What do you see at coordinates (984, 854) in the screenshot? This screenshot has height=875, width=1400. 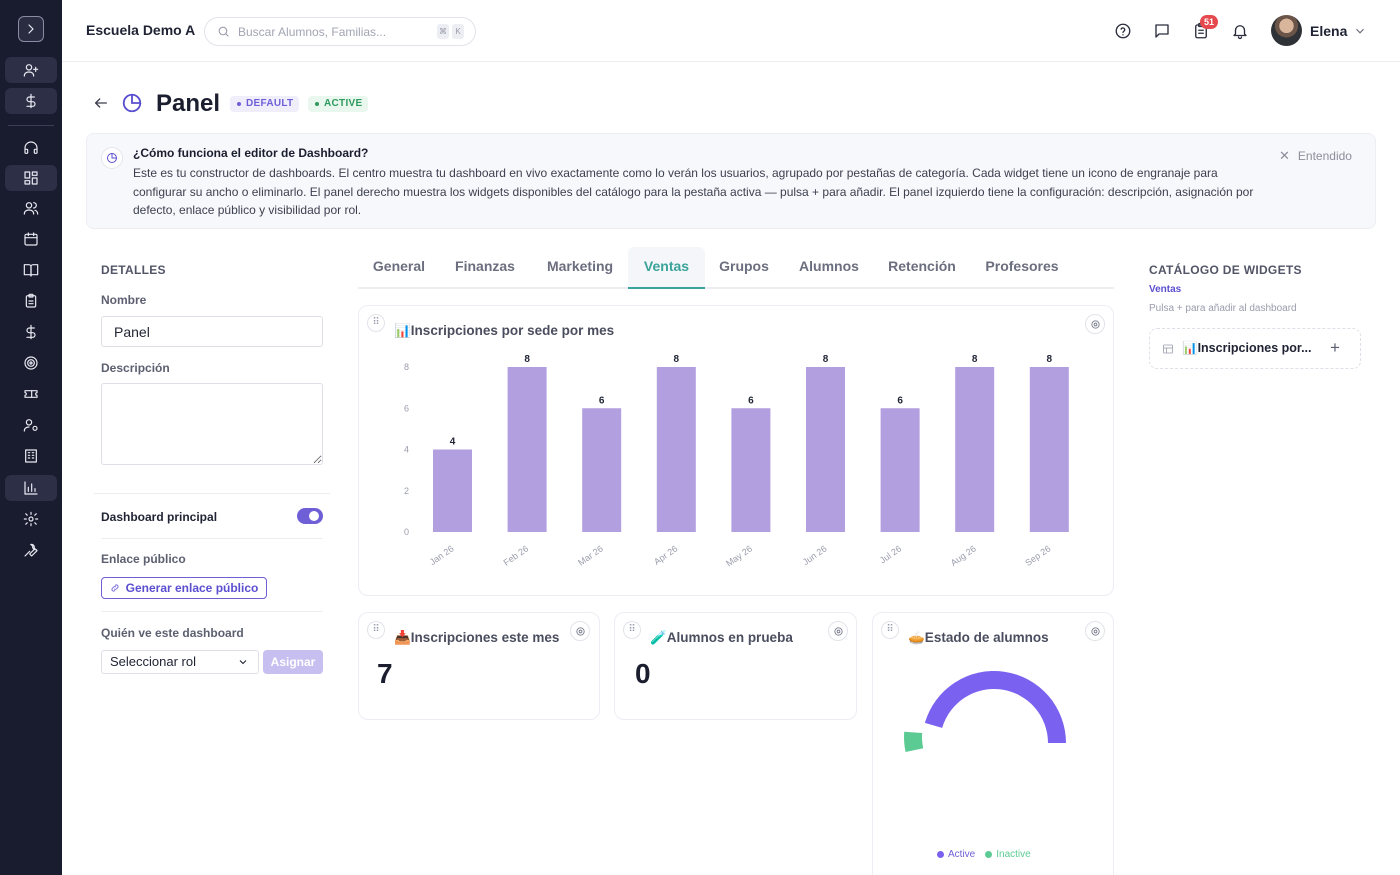 I see `donut-legend: Active Inactive` at bounding box center [984, 854].